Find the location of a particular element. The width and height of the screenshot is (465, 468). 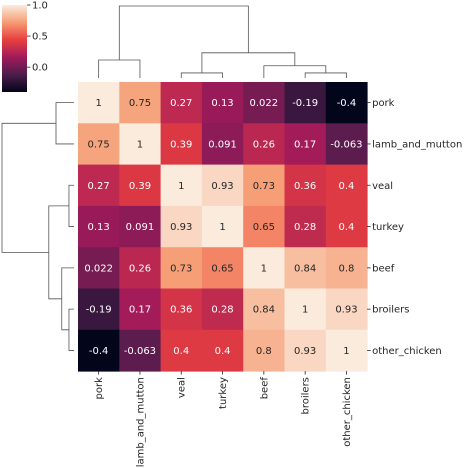

row-label-pork: pork is located at coordinates (383, 103).